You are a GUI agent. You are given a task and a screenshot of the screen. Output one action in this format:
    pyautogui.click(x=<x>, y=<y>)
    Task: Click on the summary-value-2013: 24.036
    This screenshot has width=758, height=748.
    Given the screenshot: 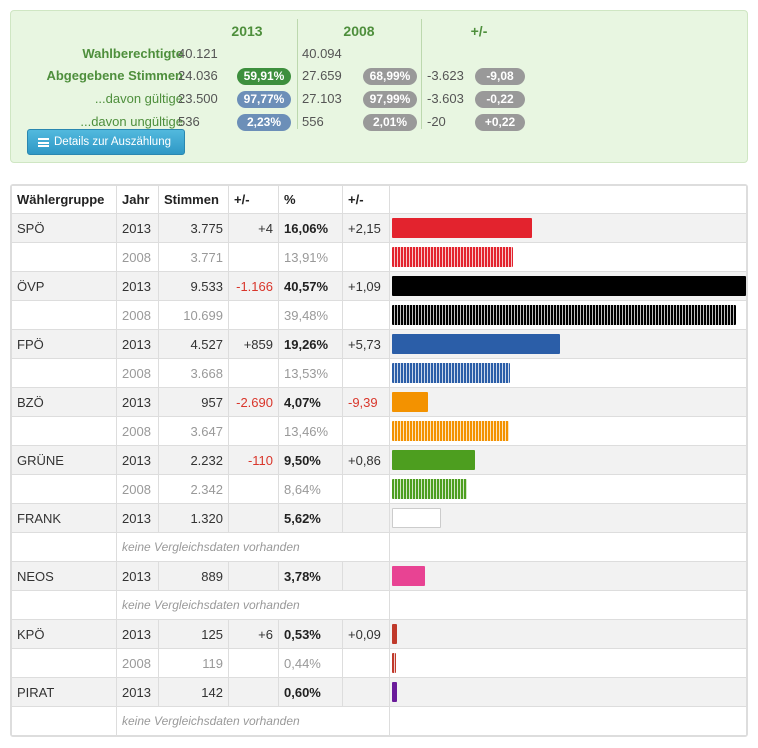 What is the action you would take?
    pyautogui.click(x=198, y=75)
    